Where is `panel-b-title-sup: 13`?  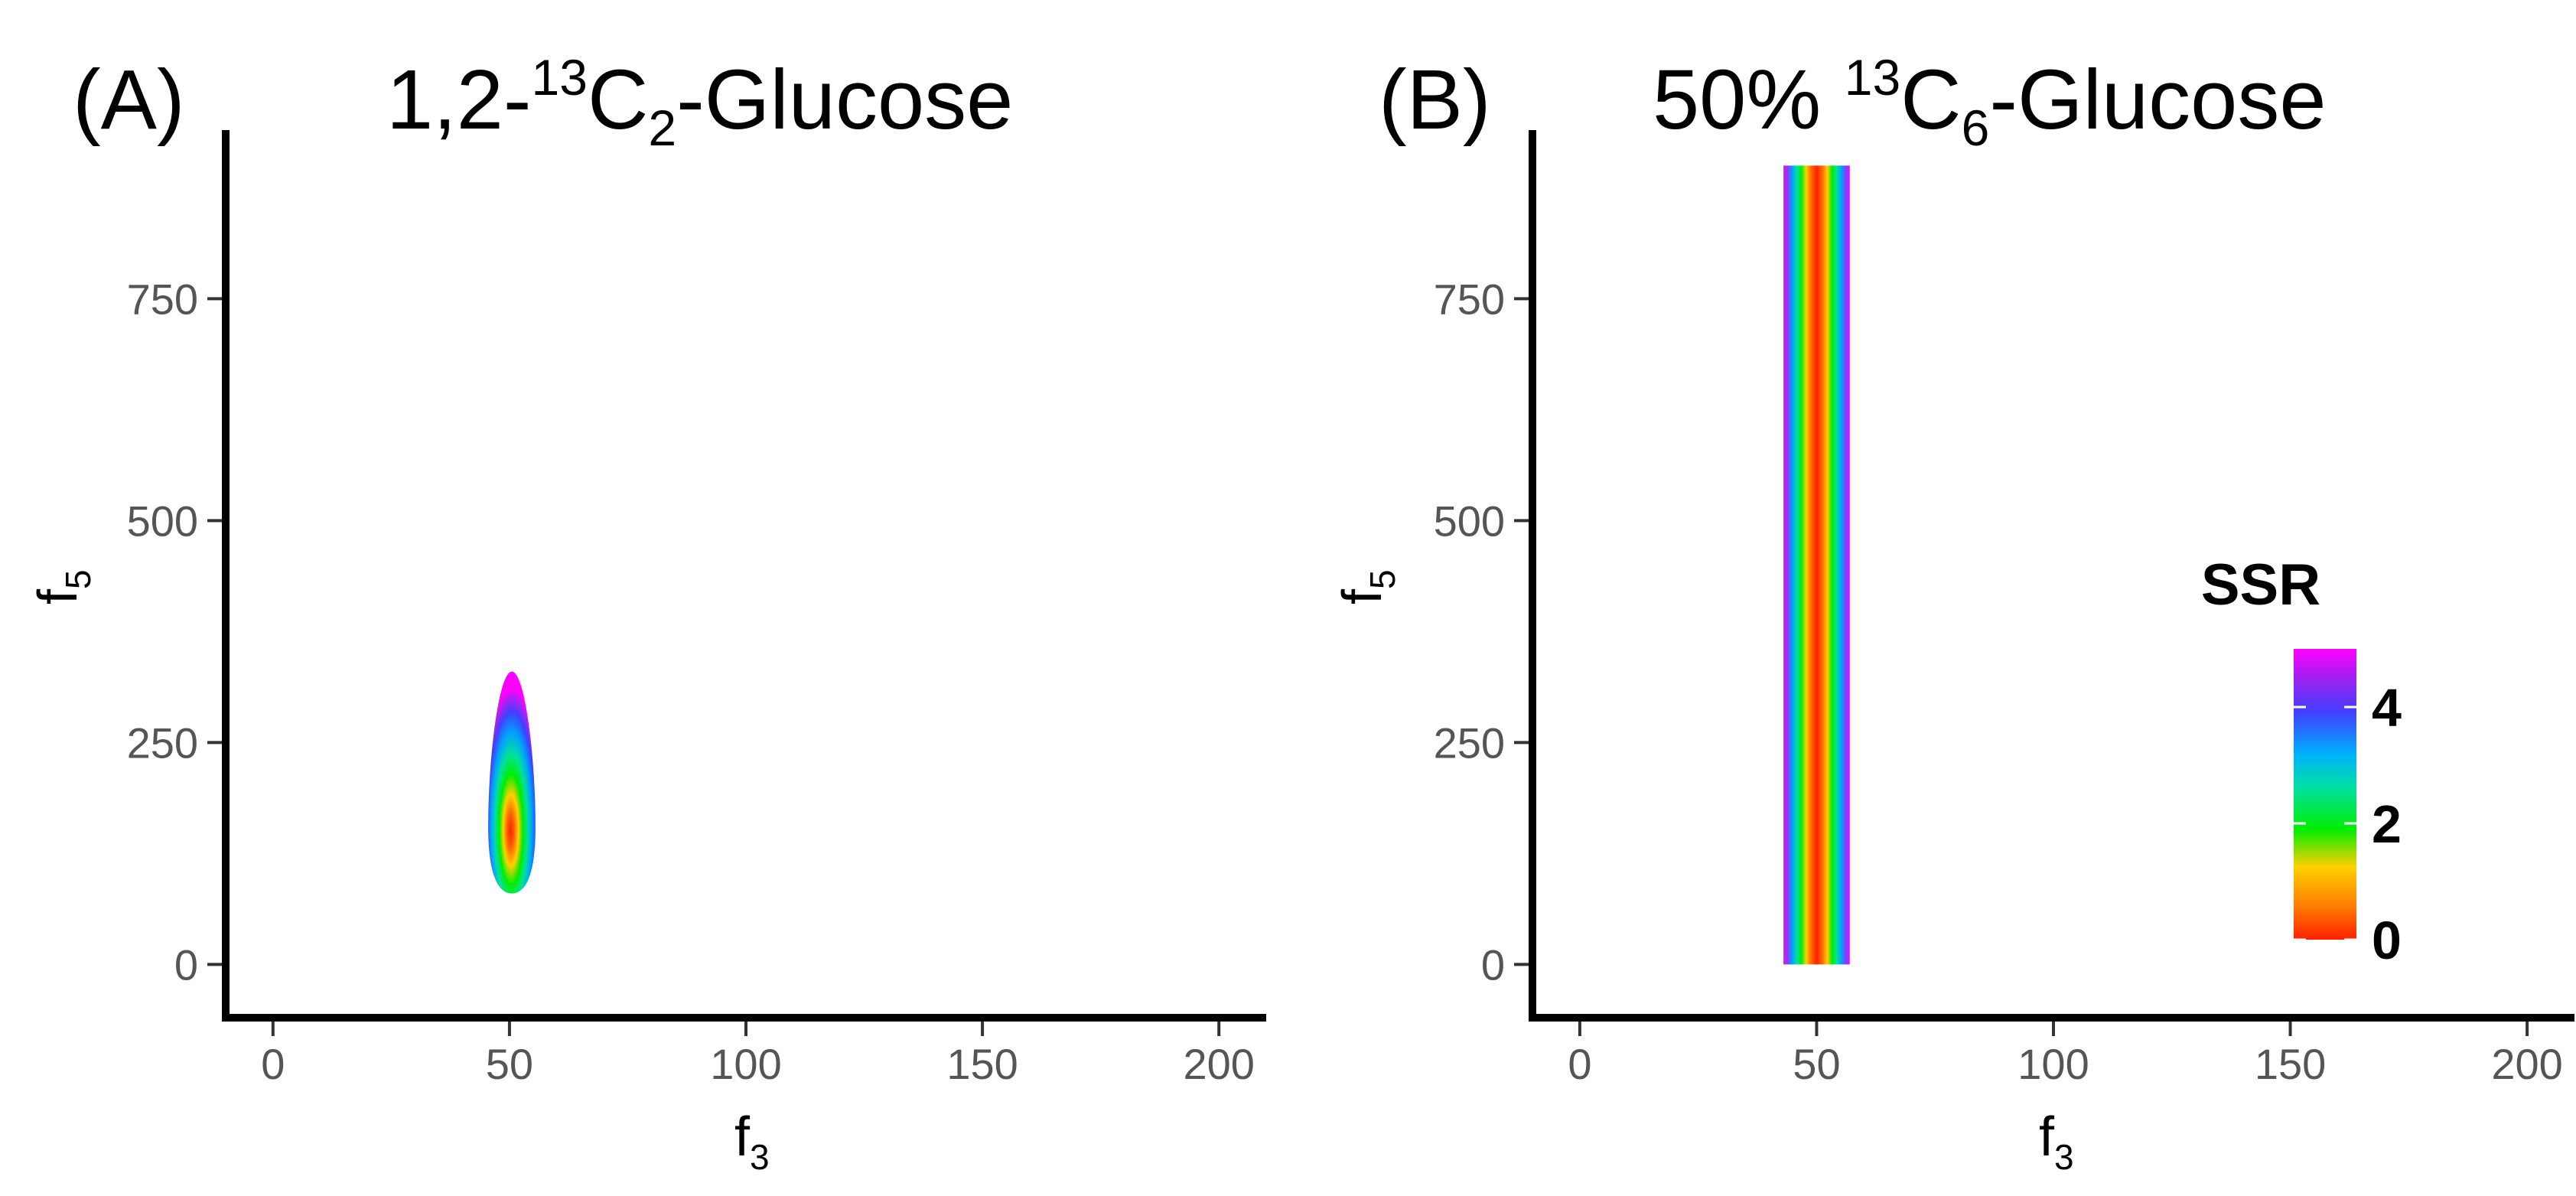 panel-b-title-sup: 13 is located at coordinates (1873, 77).